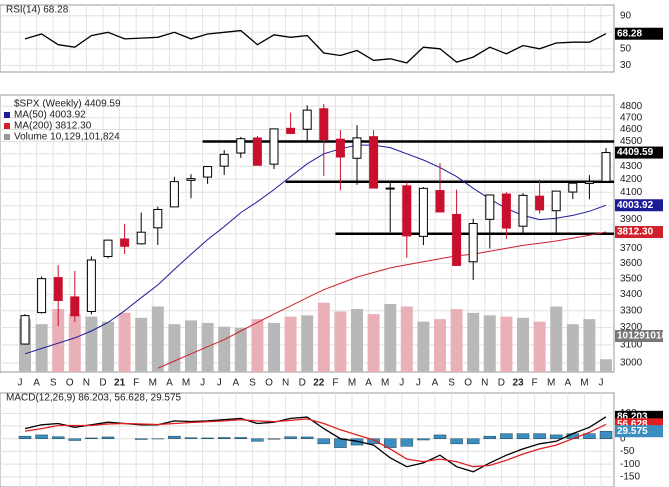  I want to click on value-box-label: 3812.30, so click(635, 232).